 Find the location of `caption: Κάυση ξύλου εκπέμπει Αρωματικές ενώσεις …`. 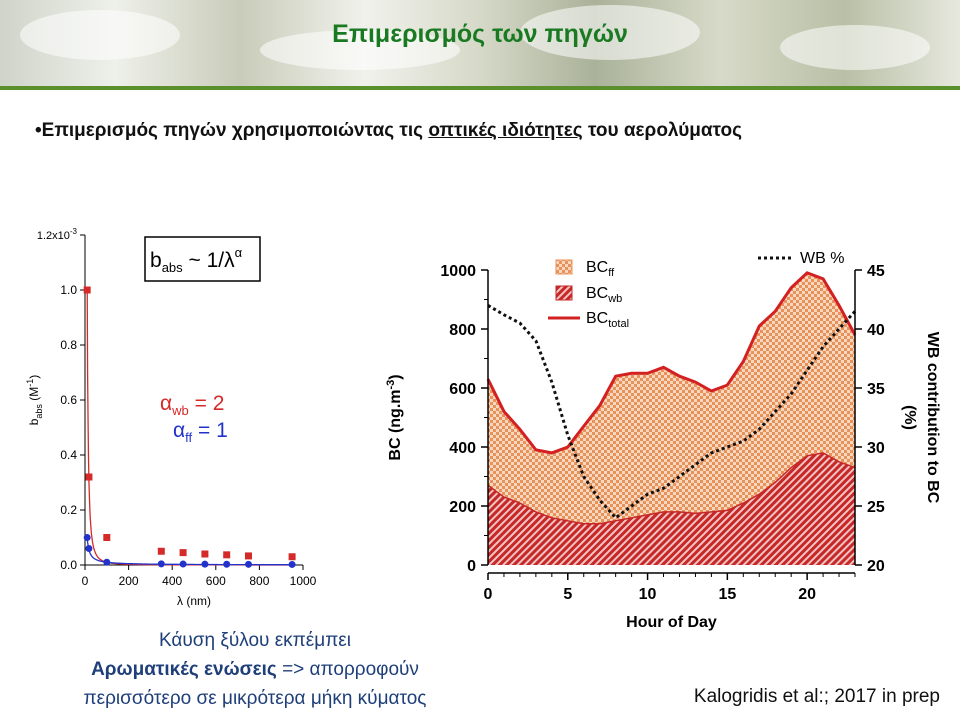

caption: Κάυση ξύλου εκπέμπει Αρωματικές ενώσεις … is located at coordinates (255, 669).